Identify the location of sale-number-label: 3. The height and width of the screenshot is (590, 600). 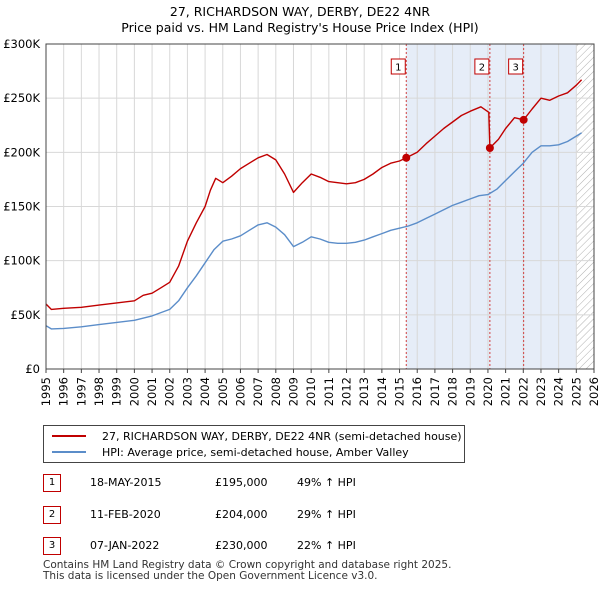
(515, 68).